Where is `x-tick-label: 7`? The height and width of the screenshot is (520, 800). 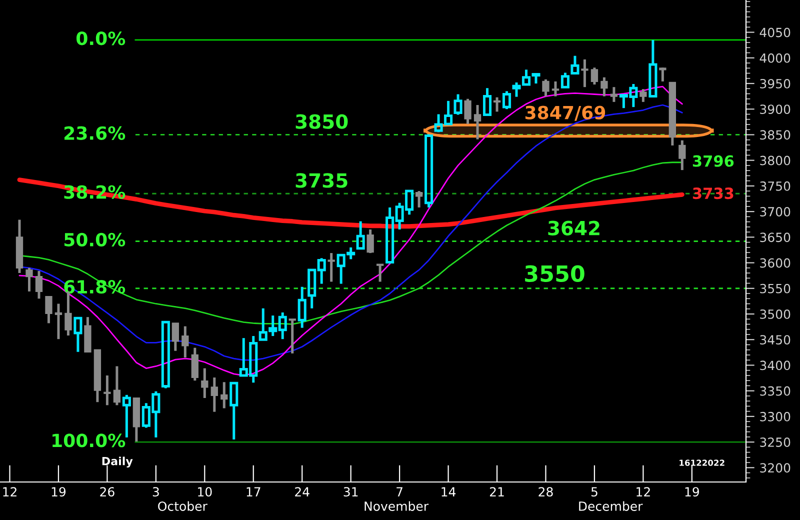 x-tick-label: 7 is located at coordinates (399, 491).